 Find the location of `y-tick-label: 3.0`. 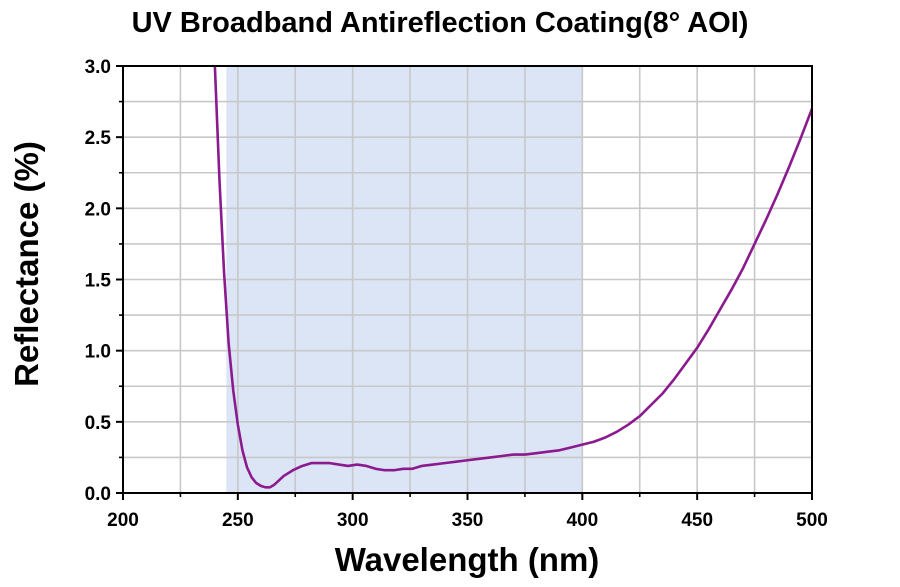

y-tick-label: 3.0 is located at coordinates (98, 67).